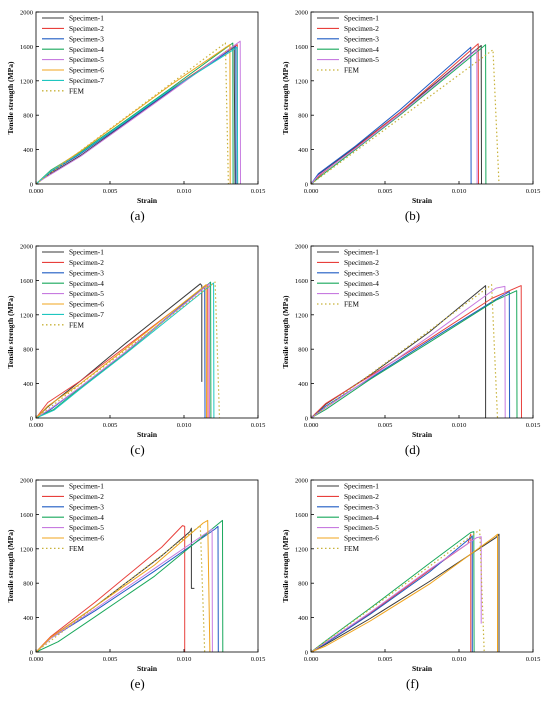 Image resolution: width=550 pixels, height=701 pixels. What do you see at coordinates (137, 215) in the screenshot?
I see `caption-a: (a)` at bounding box center [137, 215].